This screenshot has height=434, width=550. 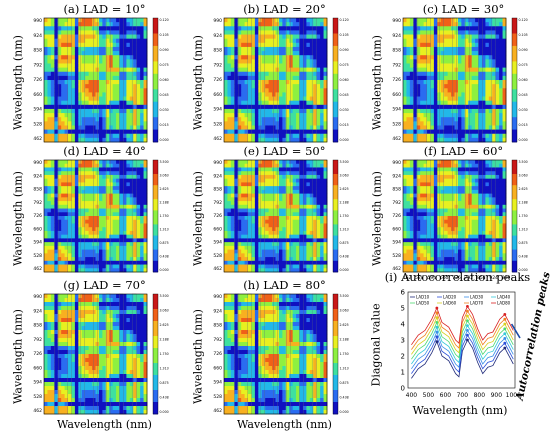 I want to click on legend-label: LAD40, so click(x=504, y=297).